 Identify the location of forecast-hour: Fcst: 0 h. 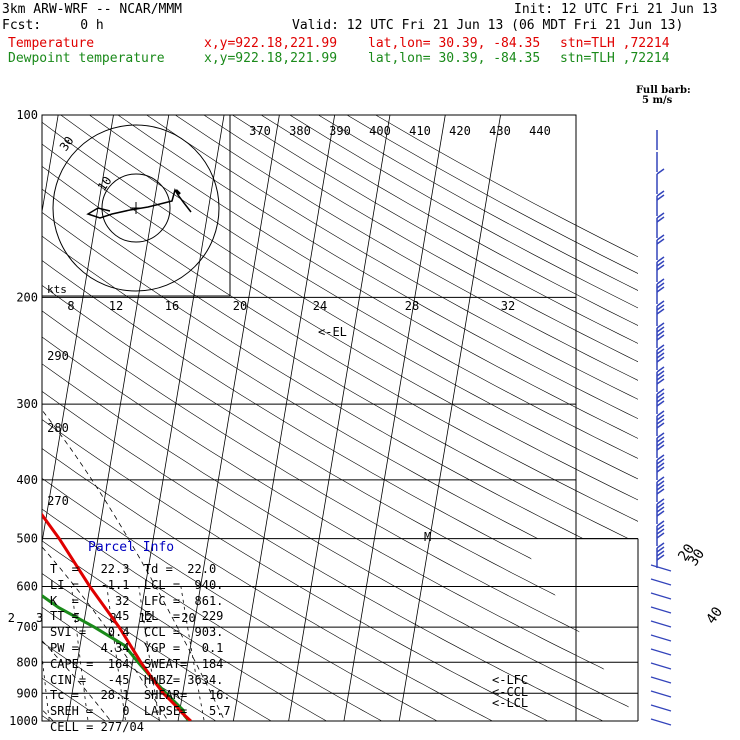
(53, 25).